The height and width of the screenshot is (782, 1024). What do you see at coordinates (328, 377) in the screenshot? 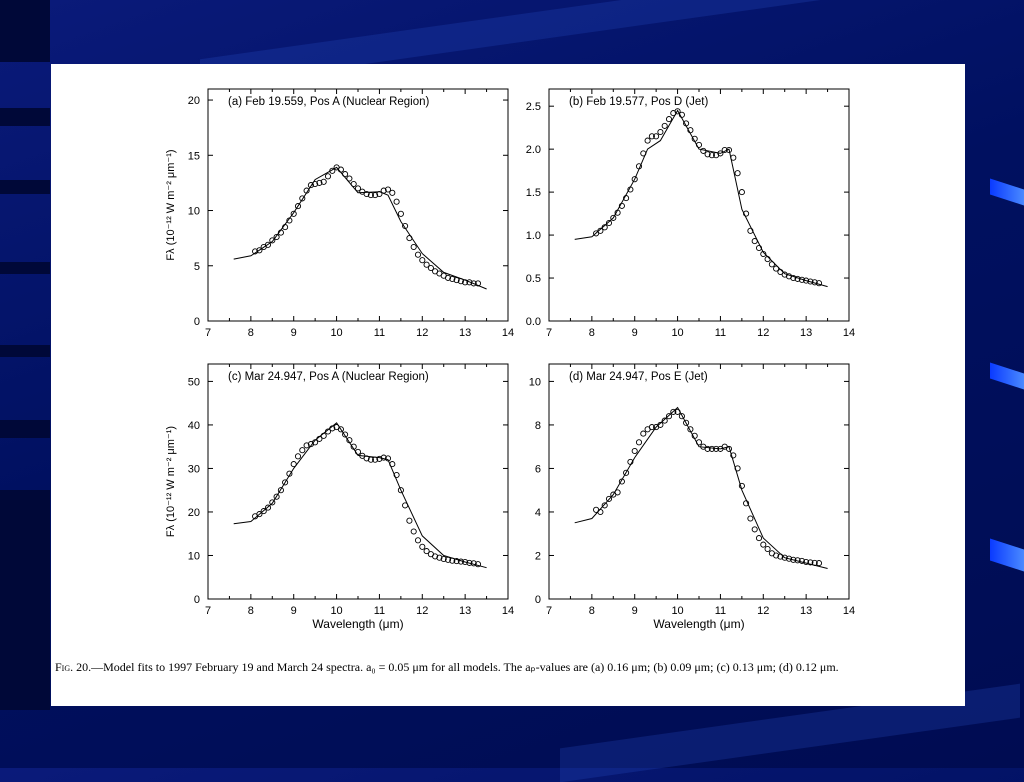
I see `panel-title: (c) Mar 24.947, Pos A (Nuclear Region)` at bounding box center [328, 377].